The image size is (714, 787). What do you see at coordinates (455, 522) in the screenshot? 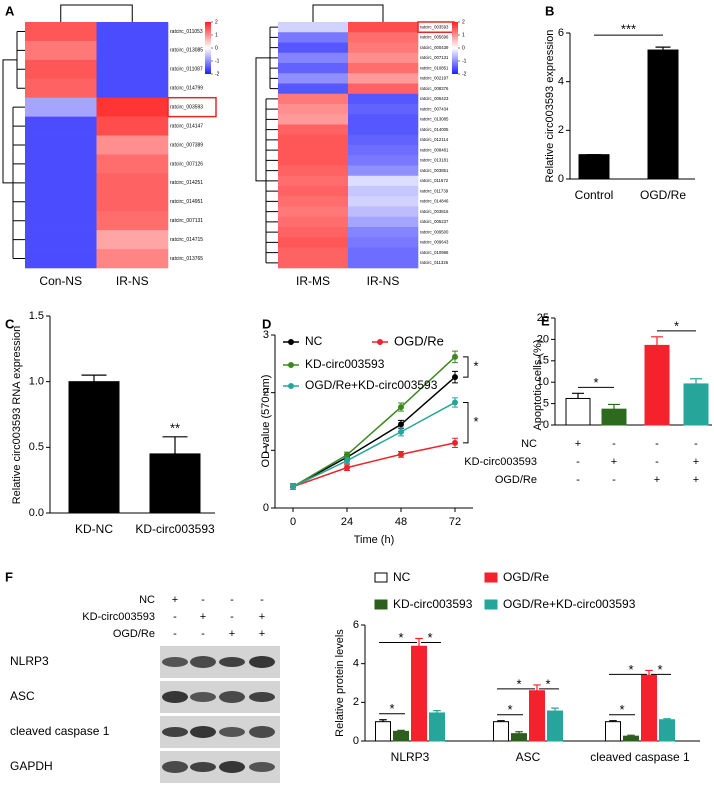
I see `x-tick-label: 72` at bounding box center [455, 522].